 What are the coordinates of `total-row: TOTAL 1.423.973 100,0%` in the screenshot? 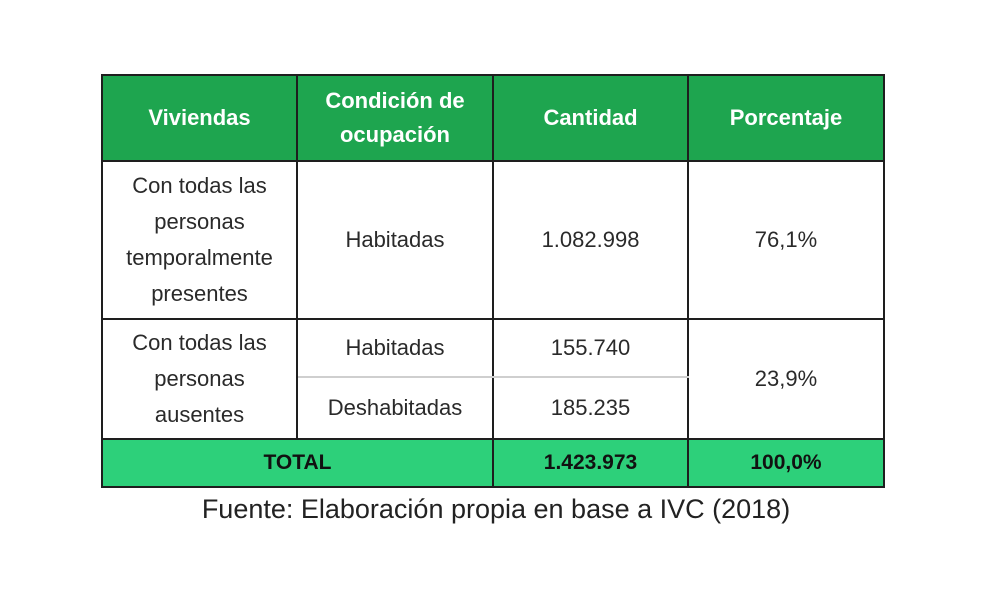 It's located at (493, 463).